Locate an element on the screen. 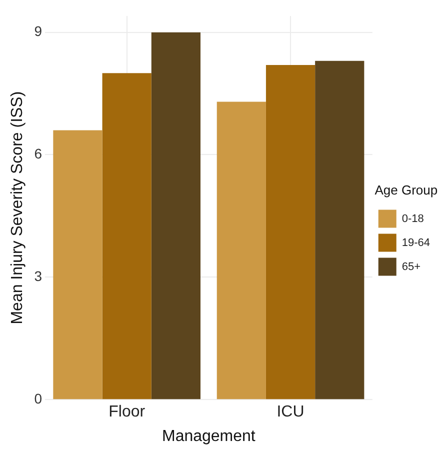  x-axis-title: Management is located at coordinates (209, 436).